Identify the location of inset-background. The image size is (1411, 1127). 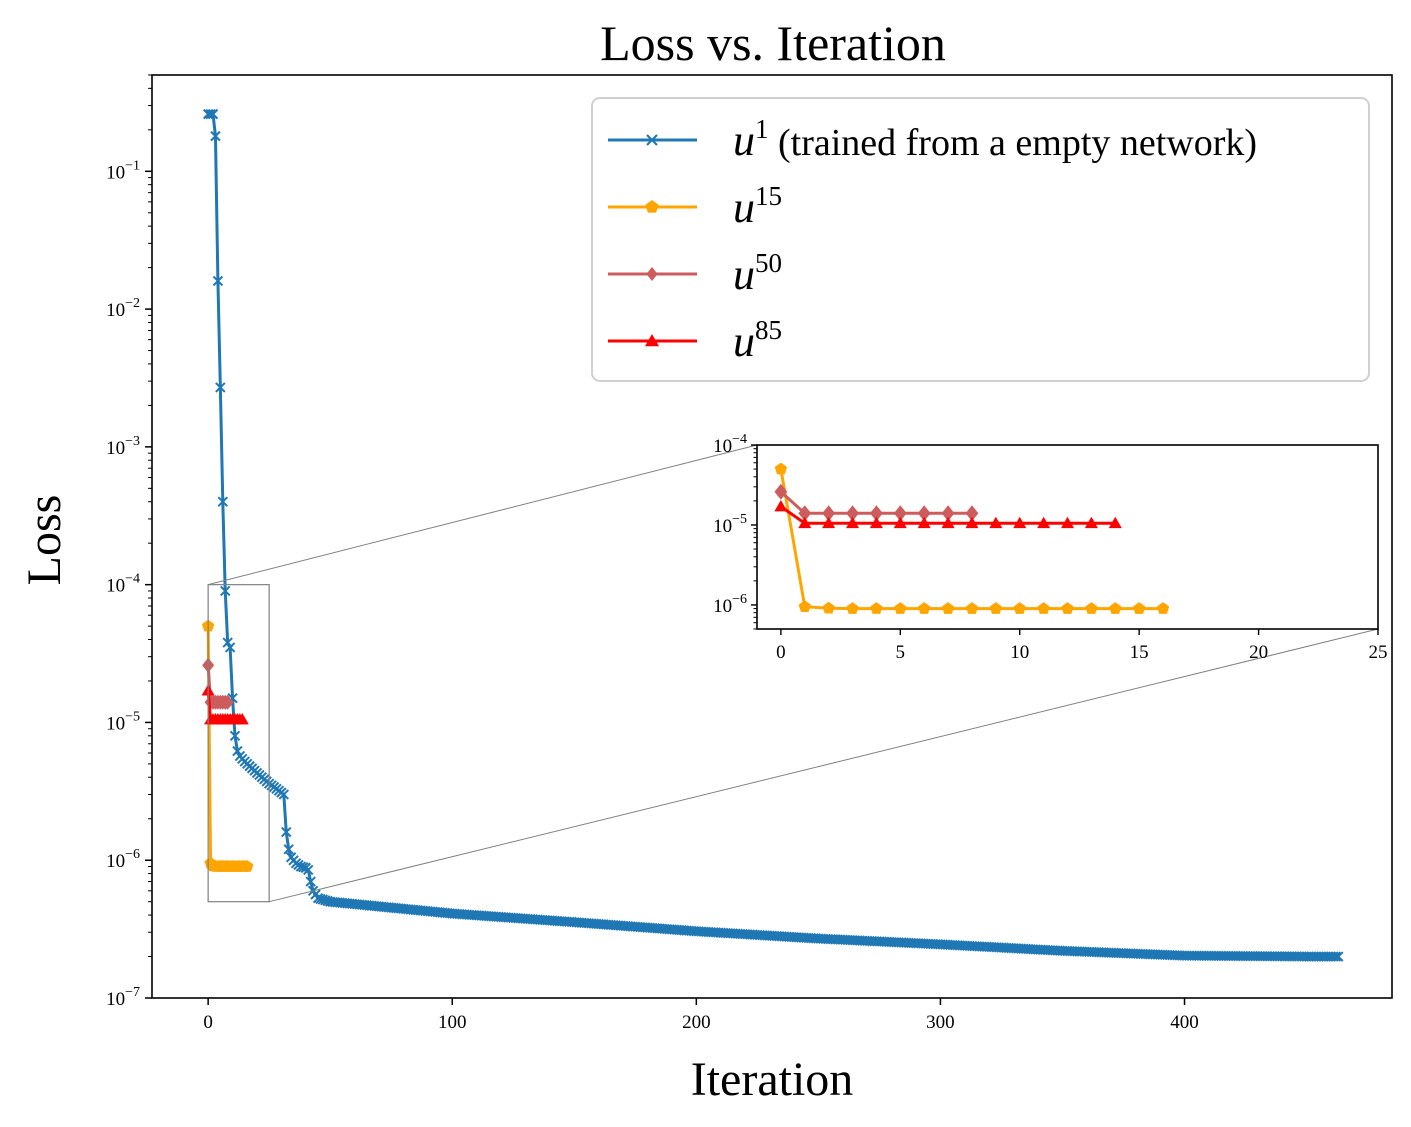
(1067, 537).